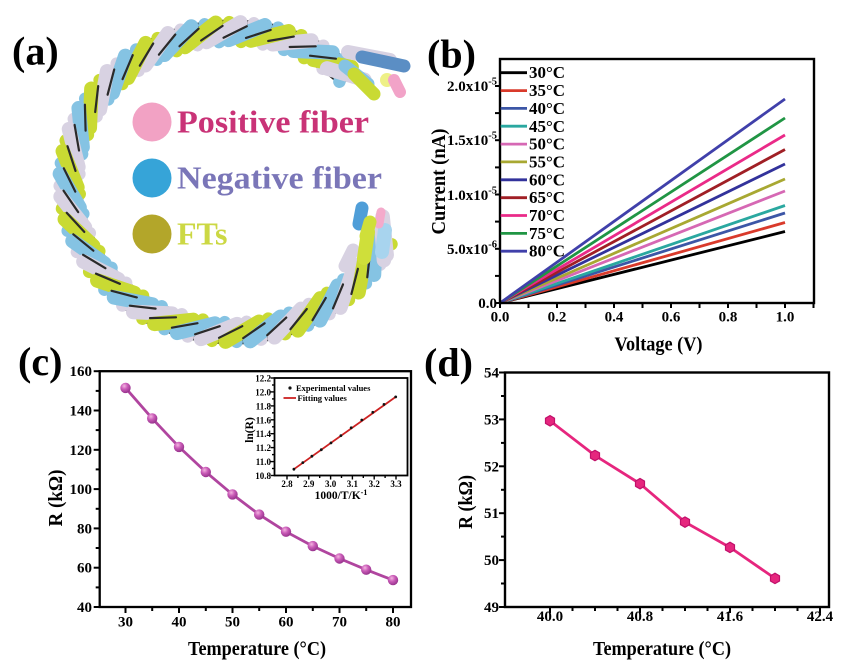 The image size is (842, 670). I want to click on svg-text: 1.0x10⁻⁵, so click(472, 195).